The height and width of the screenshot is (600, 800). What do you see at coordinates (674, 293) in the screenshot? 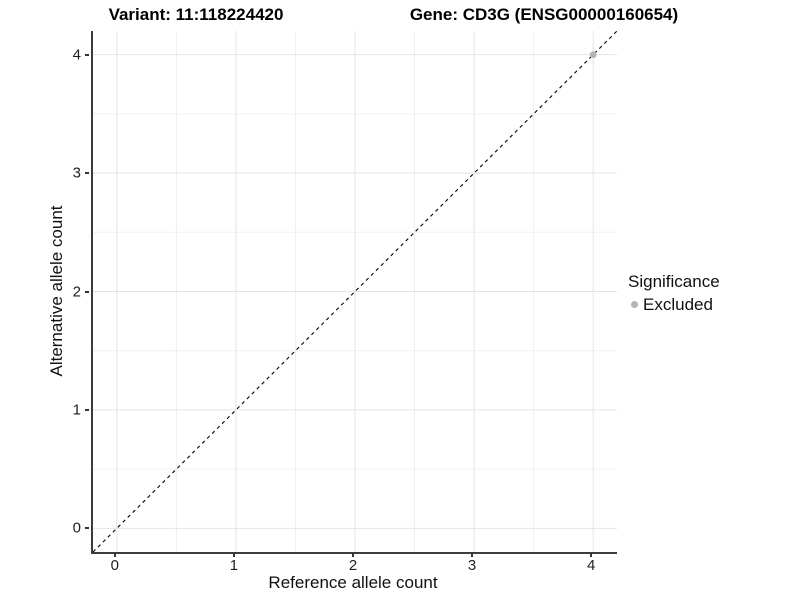
I see `legend: Significance Excluded` at bounding box center [674, 293].